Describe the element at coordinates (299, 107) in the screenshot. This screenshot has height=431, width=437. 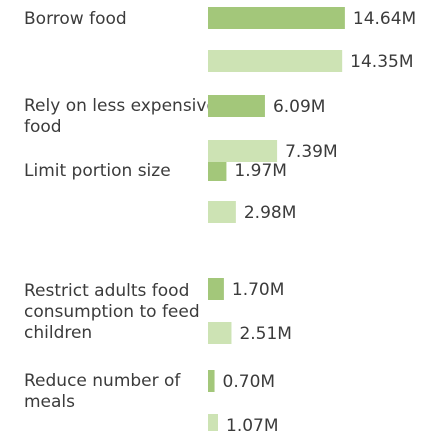
I see `value-label-1-series-0: 6.09M` at that location.